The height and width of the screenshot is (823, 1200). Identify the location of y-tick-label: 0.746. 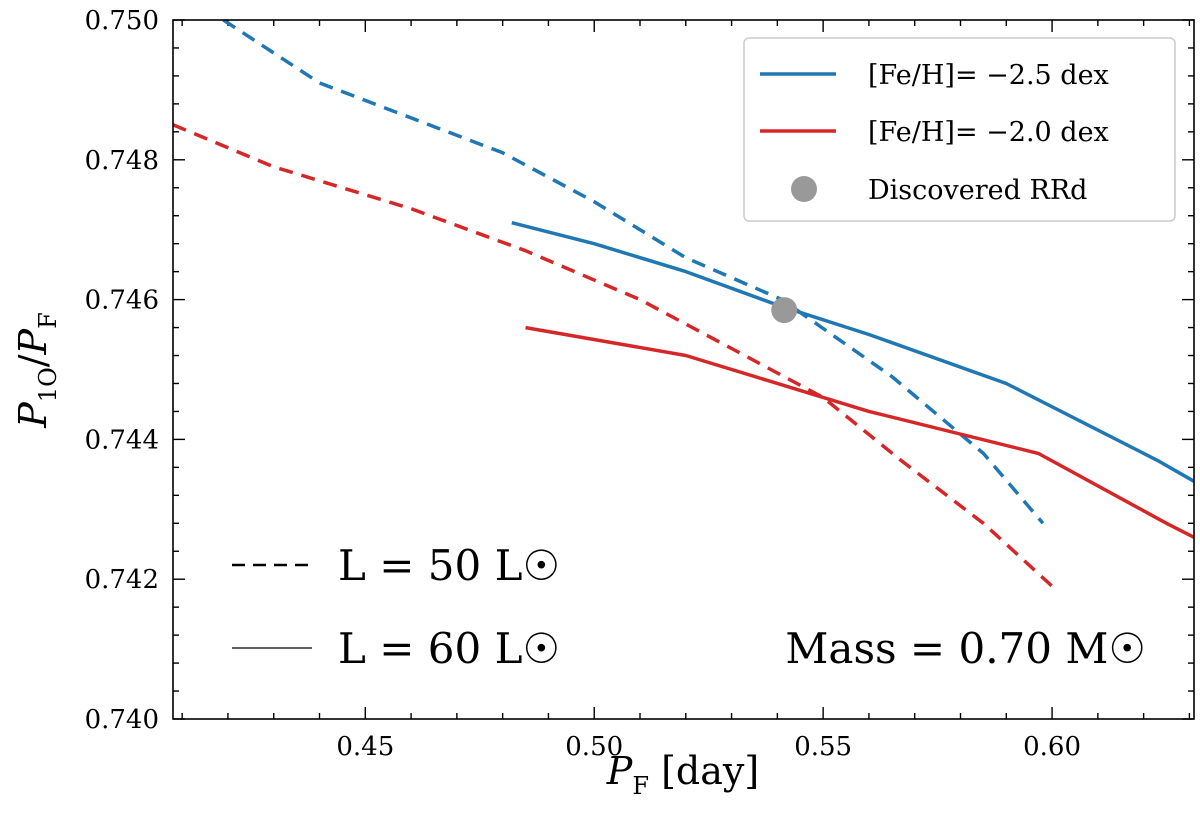
(122, 301).